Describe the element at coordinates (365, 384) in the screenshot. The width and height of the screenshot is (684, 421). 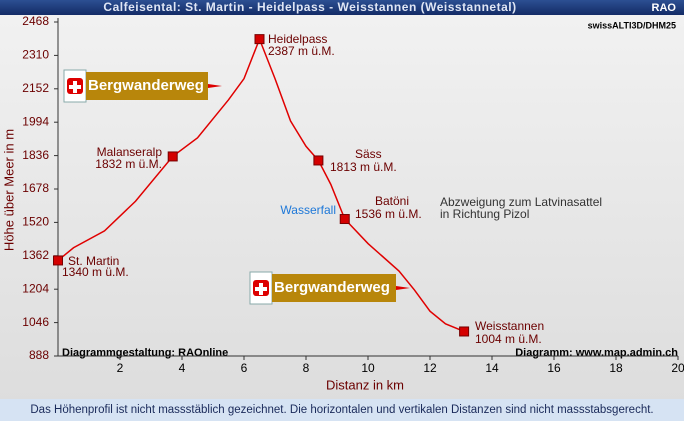
I see `x-axis-title: Distanz in km` at that location.